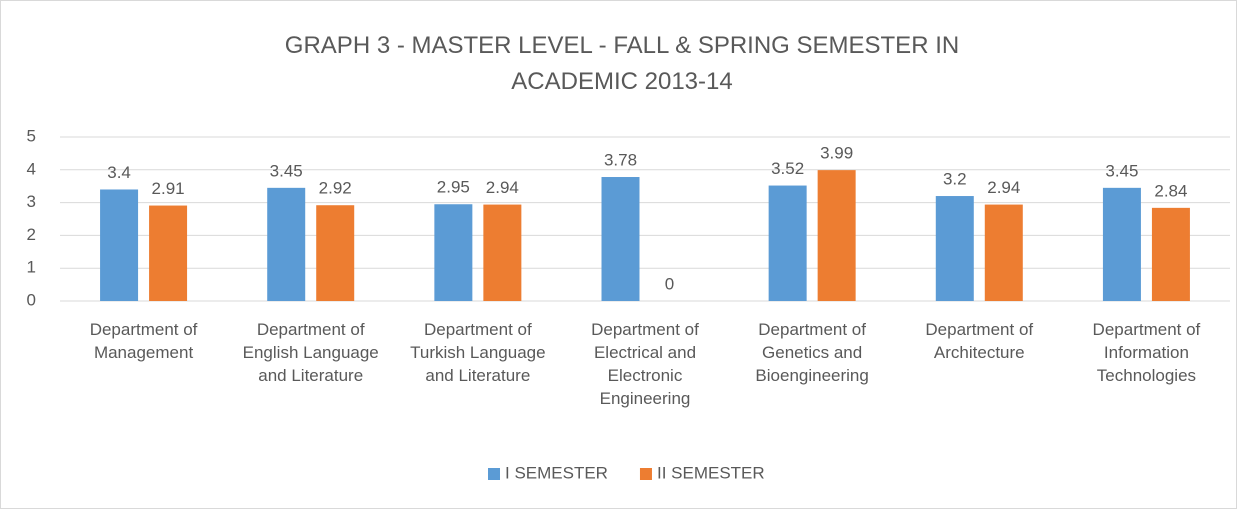 The height and width of the screenshot is (509, 1247). Describe the element at coordinates (1170, 190) in the screenshot. I see `data-label: 2.84` at that location.